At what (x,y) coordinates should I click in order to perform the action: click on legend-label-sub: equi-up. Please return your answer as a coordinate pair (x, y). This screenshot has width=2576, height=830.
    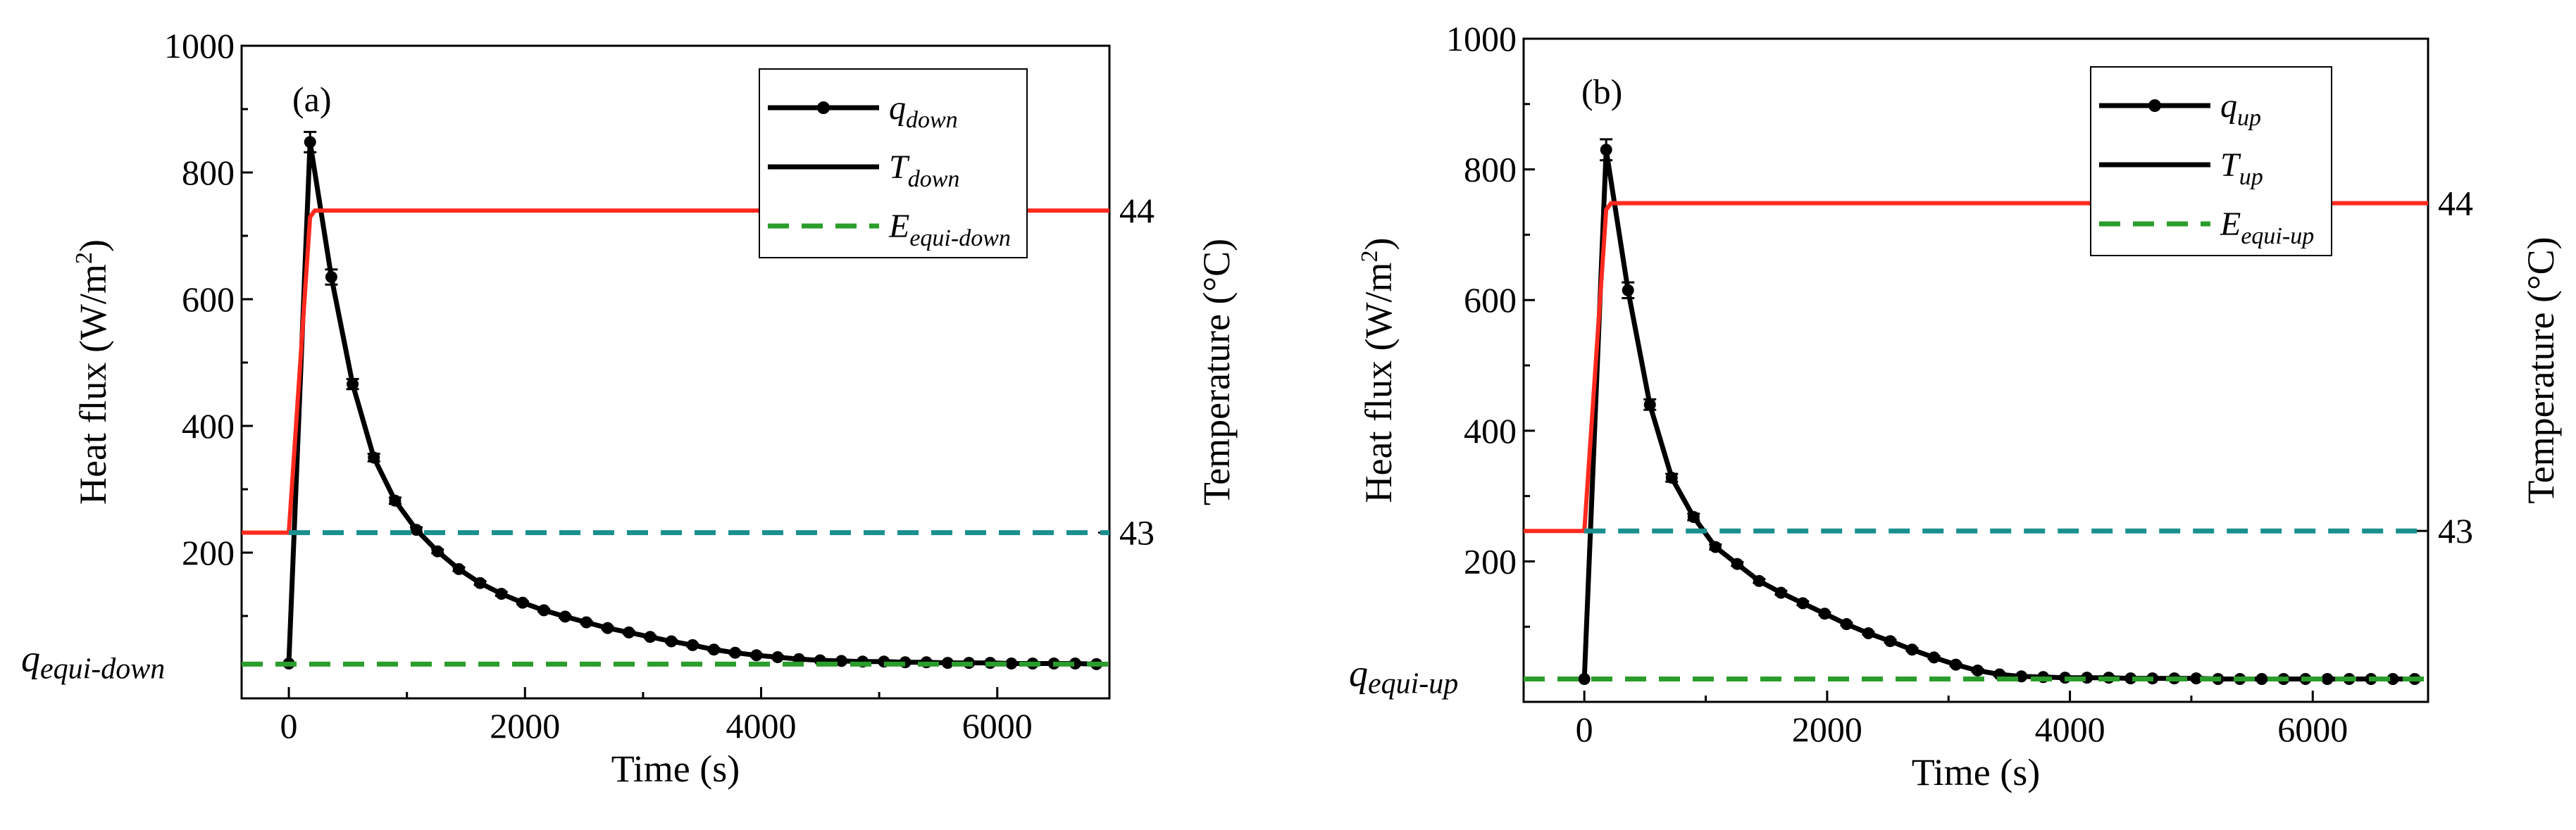
    Looking at the image, I should click on (2277, 236).